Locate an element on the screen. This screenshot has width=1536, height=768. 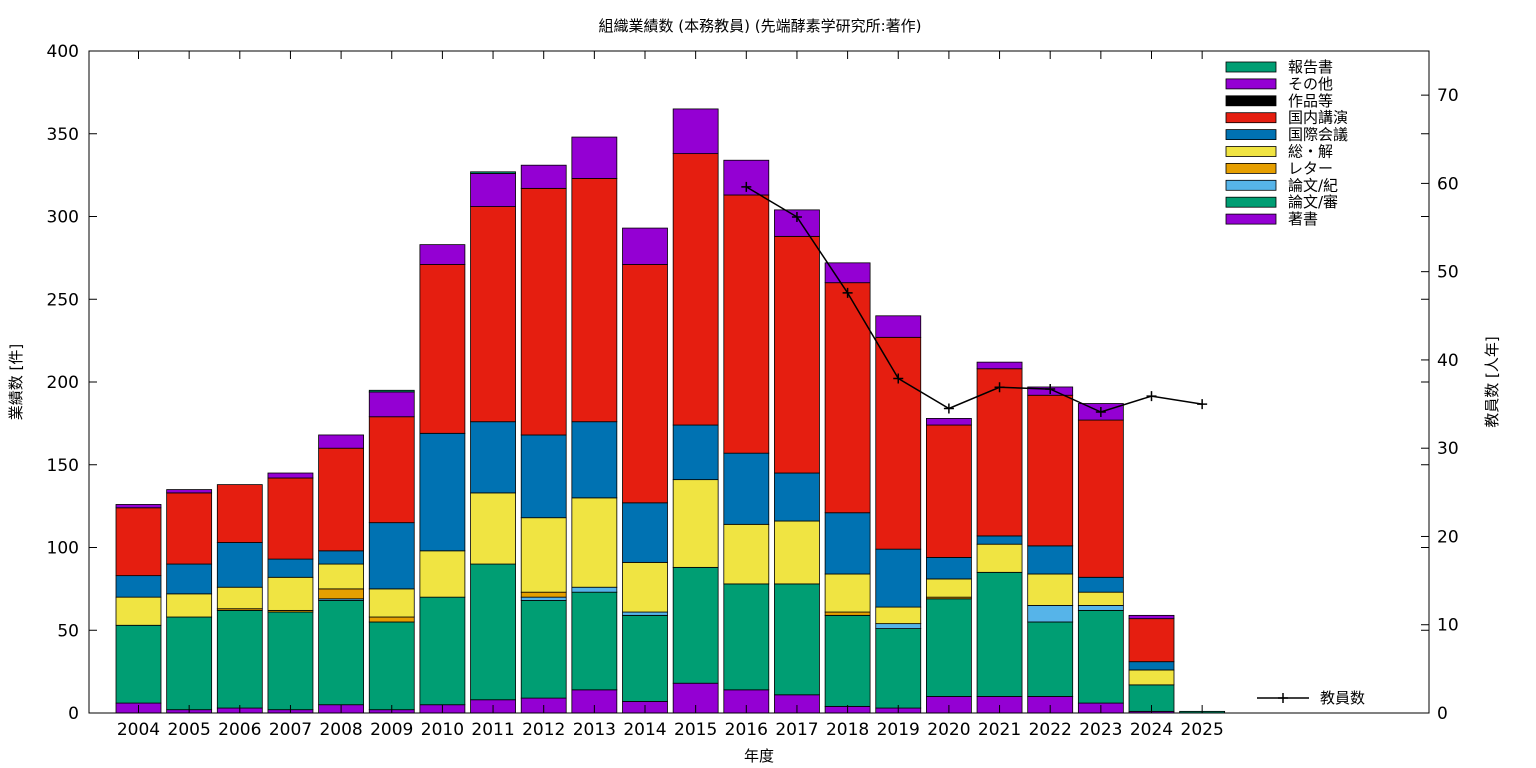
x-tick-label: 2009 is located at coordinates (391, 730).